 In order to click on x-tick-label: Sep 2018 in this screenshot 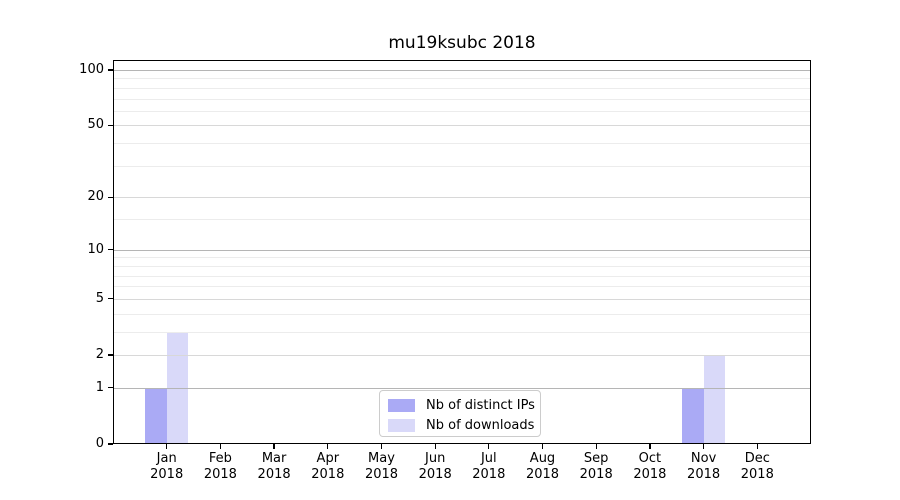, I will do `click(596, 466)`.